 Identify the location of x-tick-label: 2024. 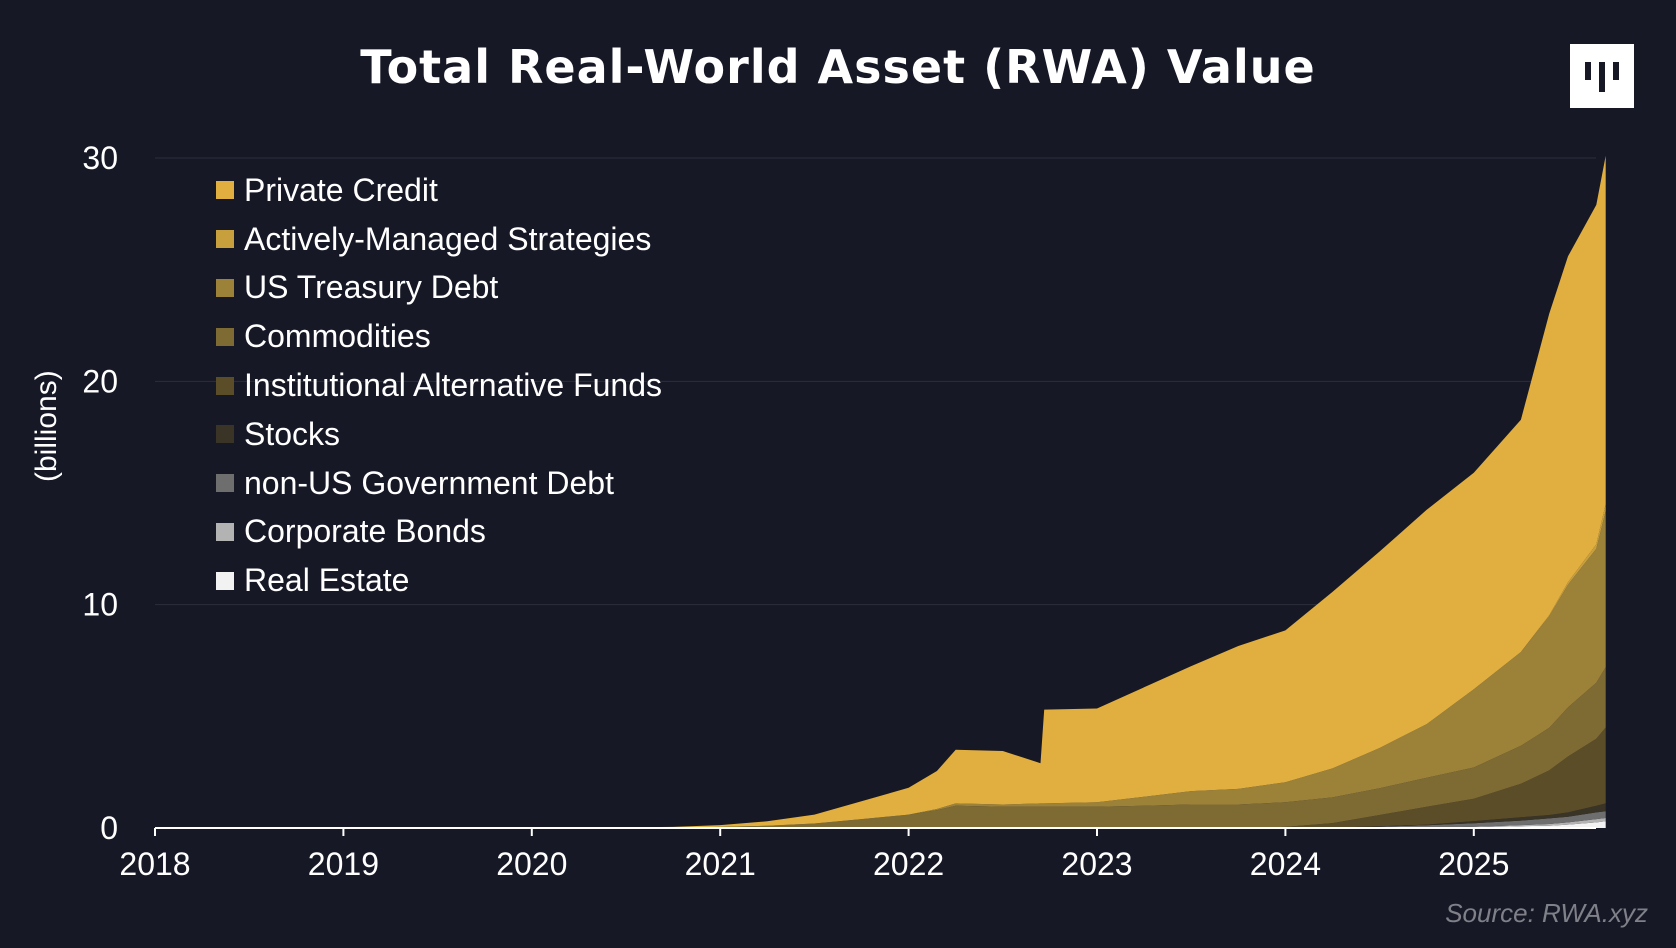
(1285, 864).